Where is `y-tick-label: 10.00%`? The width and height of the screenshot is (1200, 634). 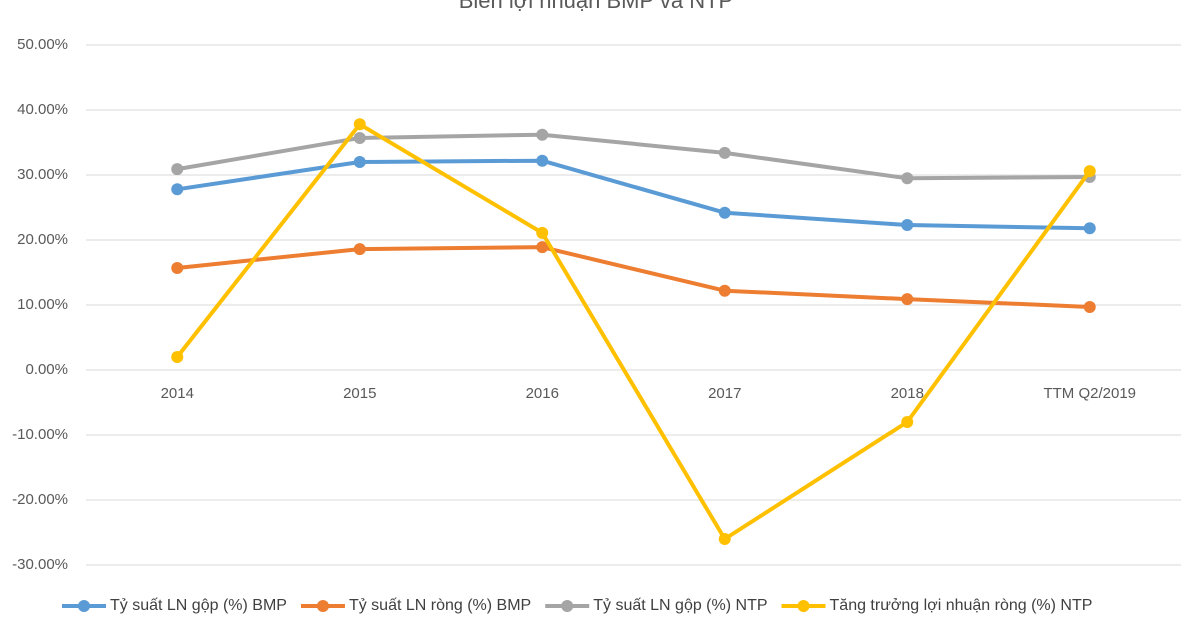
y-tick-label: 10.00% is located at coordinates (42, 304).